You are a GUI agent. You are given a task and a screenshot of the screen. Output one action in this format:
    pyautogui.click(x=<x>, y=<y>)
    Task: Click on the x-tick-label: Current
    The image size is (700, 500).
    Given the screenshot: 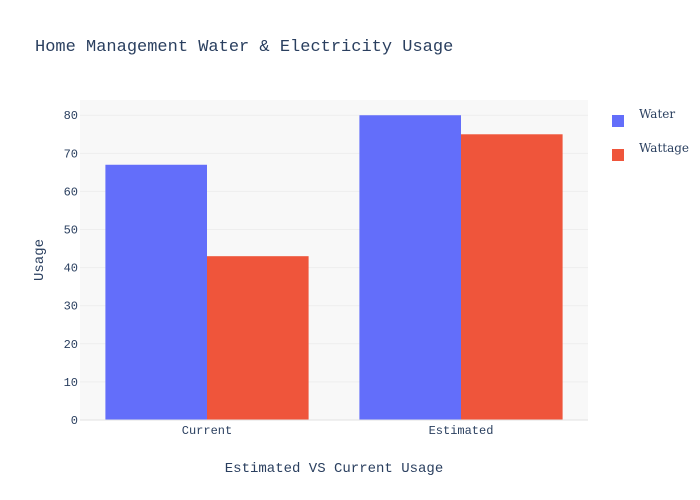 What is the action you would take?
    pyautogui.click(x=207, y=431)
    